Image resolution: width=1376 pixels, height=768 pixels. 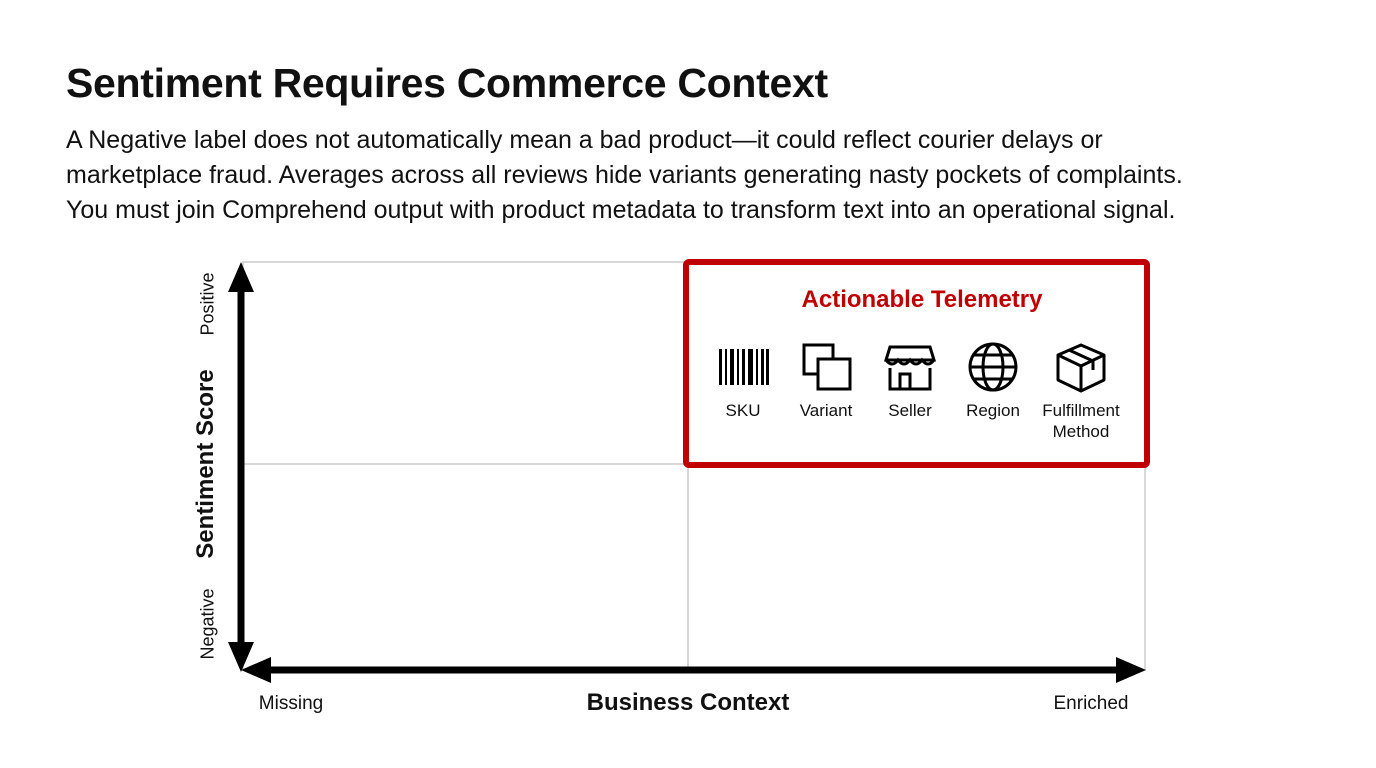 I want to click on seller-icon, so click(x=910, y=368).